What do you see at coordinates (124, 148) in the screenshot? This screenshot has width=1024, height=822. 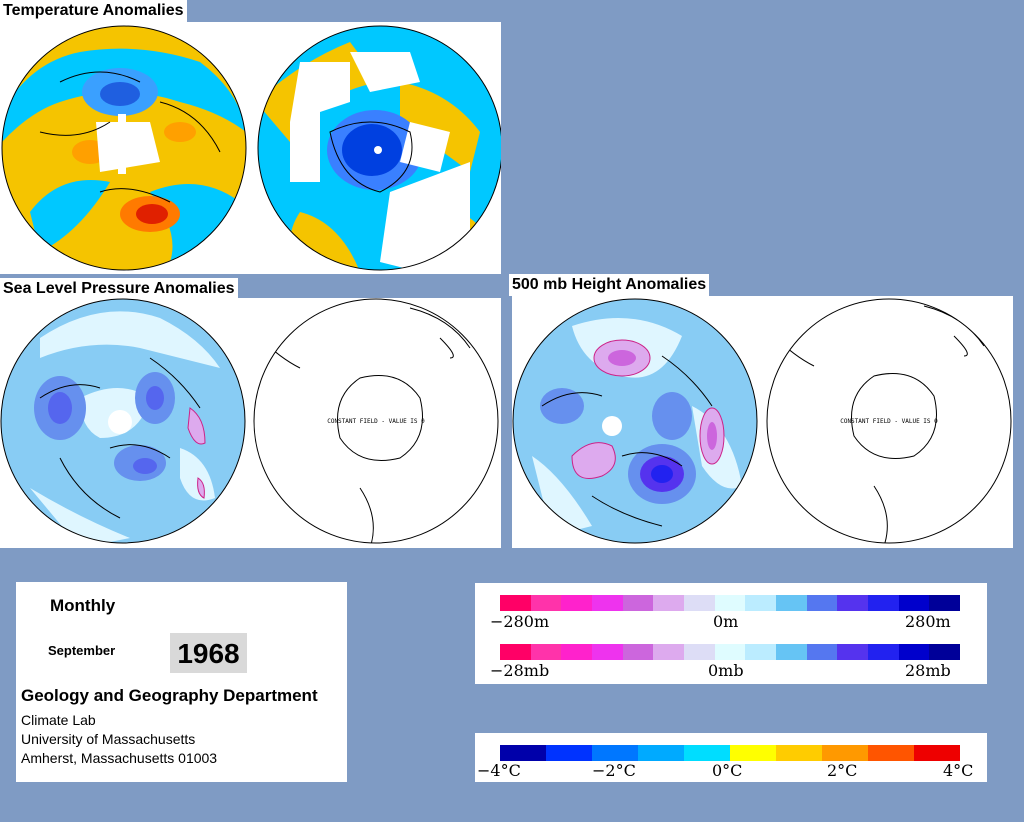 I see `nh-temperature-map` at bounding box center [124, 148].